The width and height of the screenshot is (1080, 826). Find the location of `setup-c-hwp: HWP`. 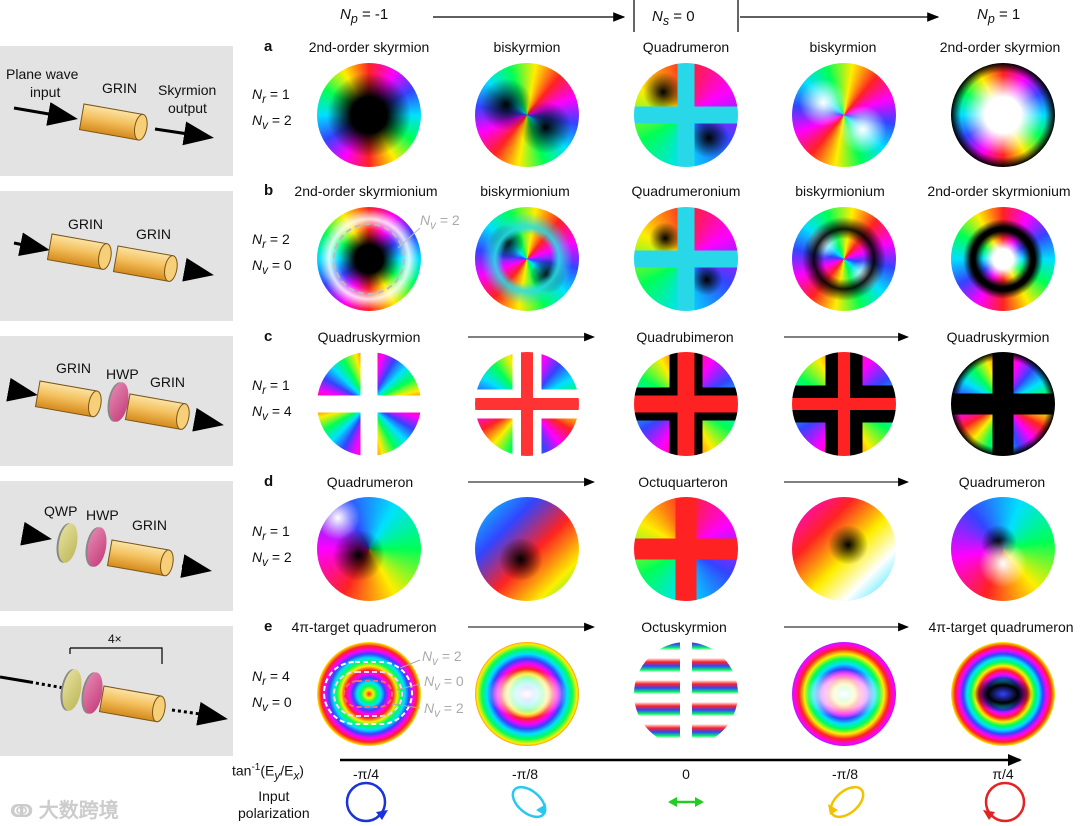

setup-c-hwp: HWP is located at coordinates (122, 374).